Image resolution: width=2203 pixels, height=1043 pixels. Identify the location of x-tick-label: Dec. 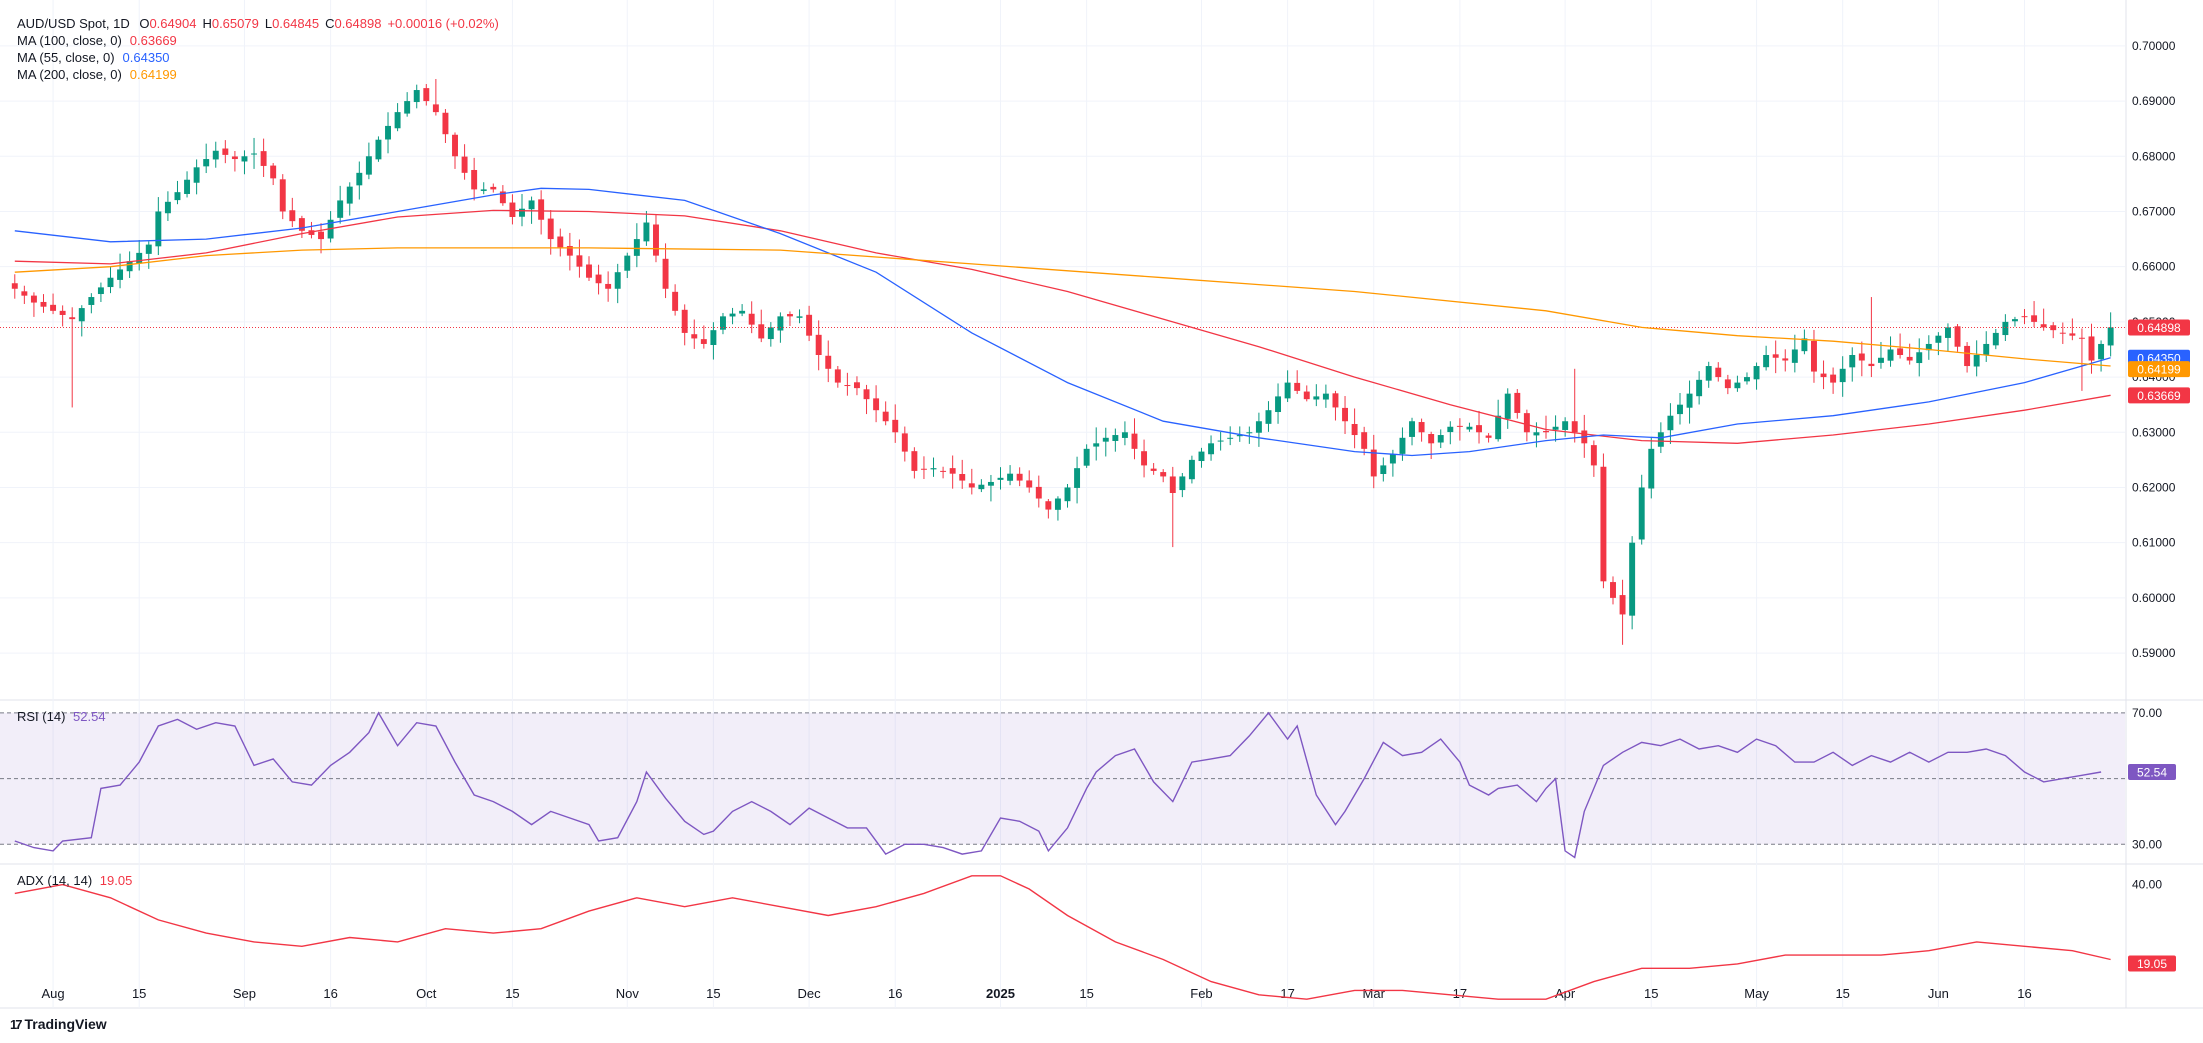
(810, 993).